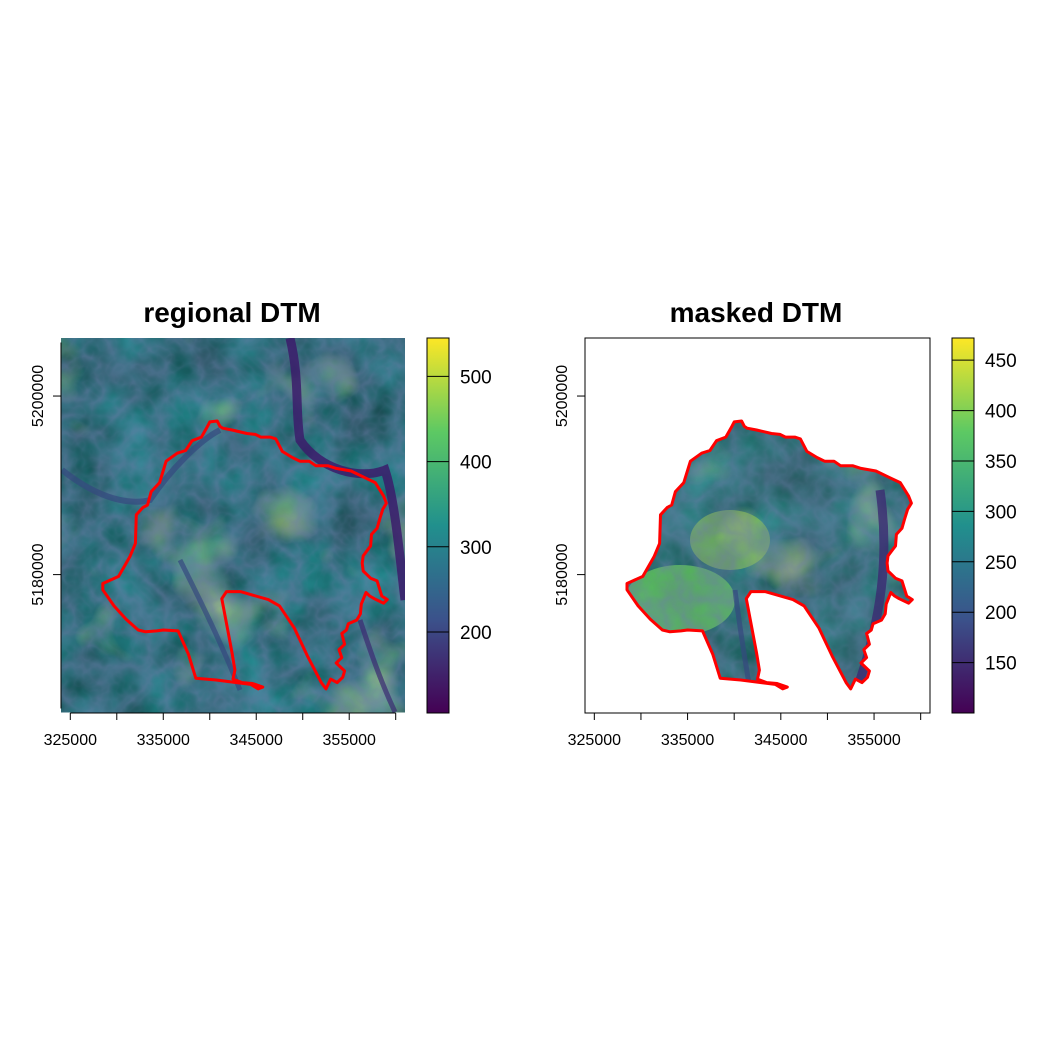 Image resolution: width=1050 pixels, height=1050 pixels. What do you see at coordinates (231, 312) in the screenshot?
I see `panel-title: regional DTM` at bounding box center [231, 312].